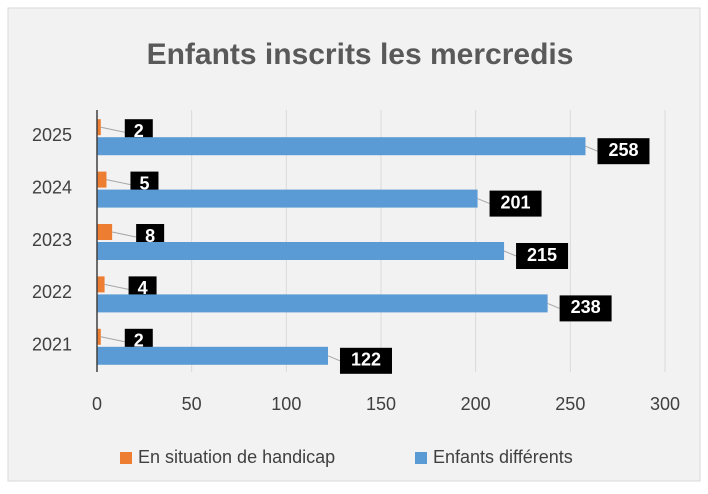 This screenshot has height=494, width=708. I want to click on chart-title: Enfants inscrits les mercredis, so click(360, 54).